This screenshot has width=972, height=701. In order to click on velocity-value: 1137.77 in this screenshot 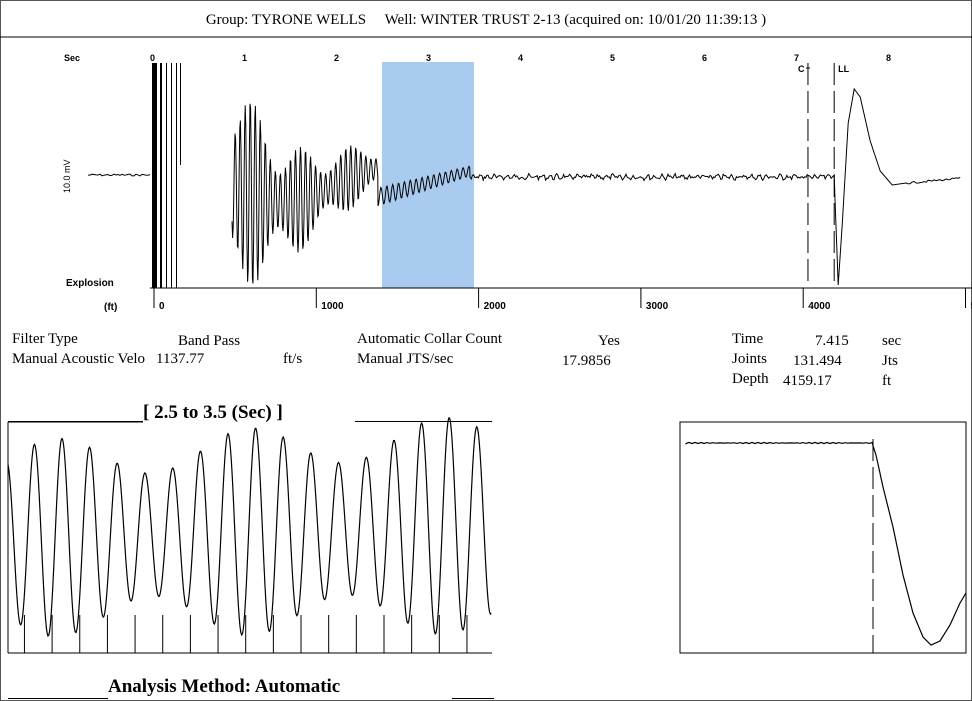, I will do `click(180, 359)`.